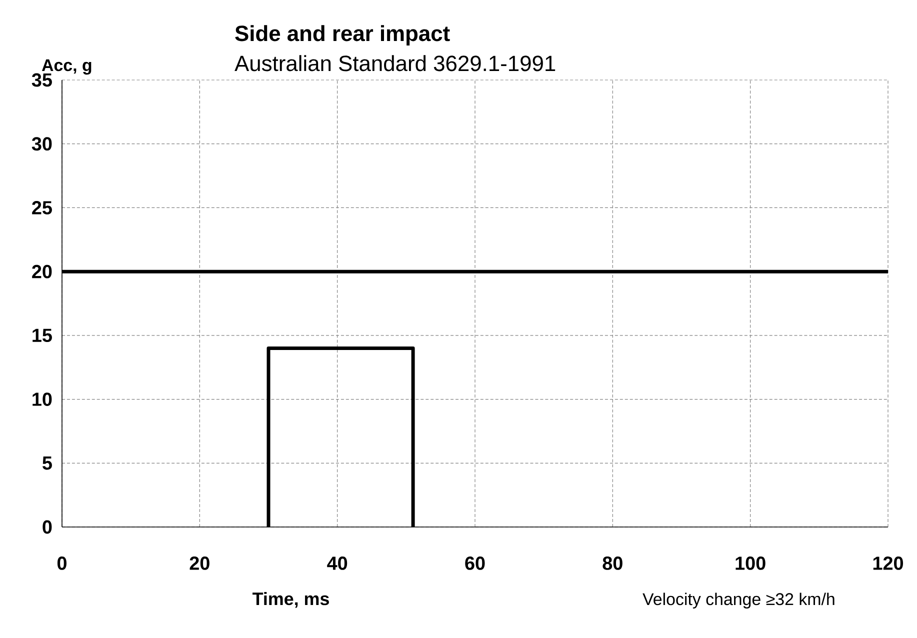 The height and width of the screenshot is (638, 917). What do you see at coordinates (42, 271) in the screenshot?
I see `y-tick-label: 20` at bounding box center [42, 271].